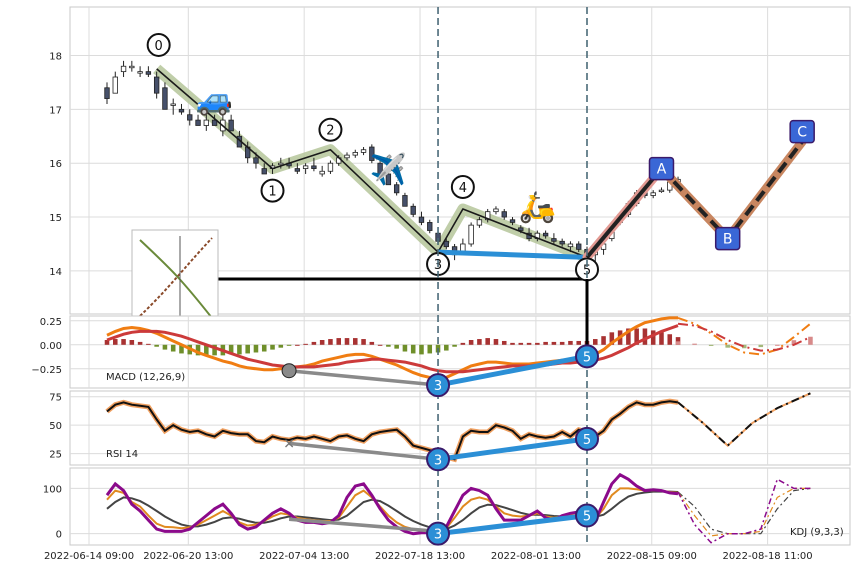 The width and height of the screenshot is (857, 568). I want to click on kdj-panel-label: KDJ (9,3,3), so click(817, 532).